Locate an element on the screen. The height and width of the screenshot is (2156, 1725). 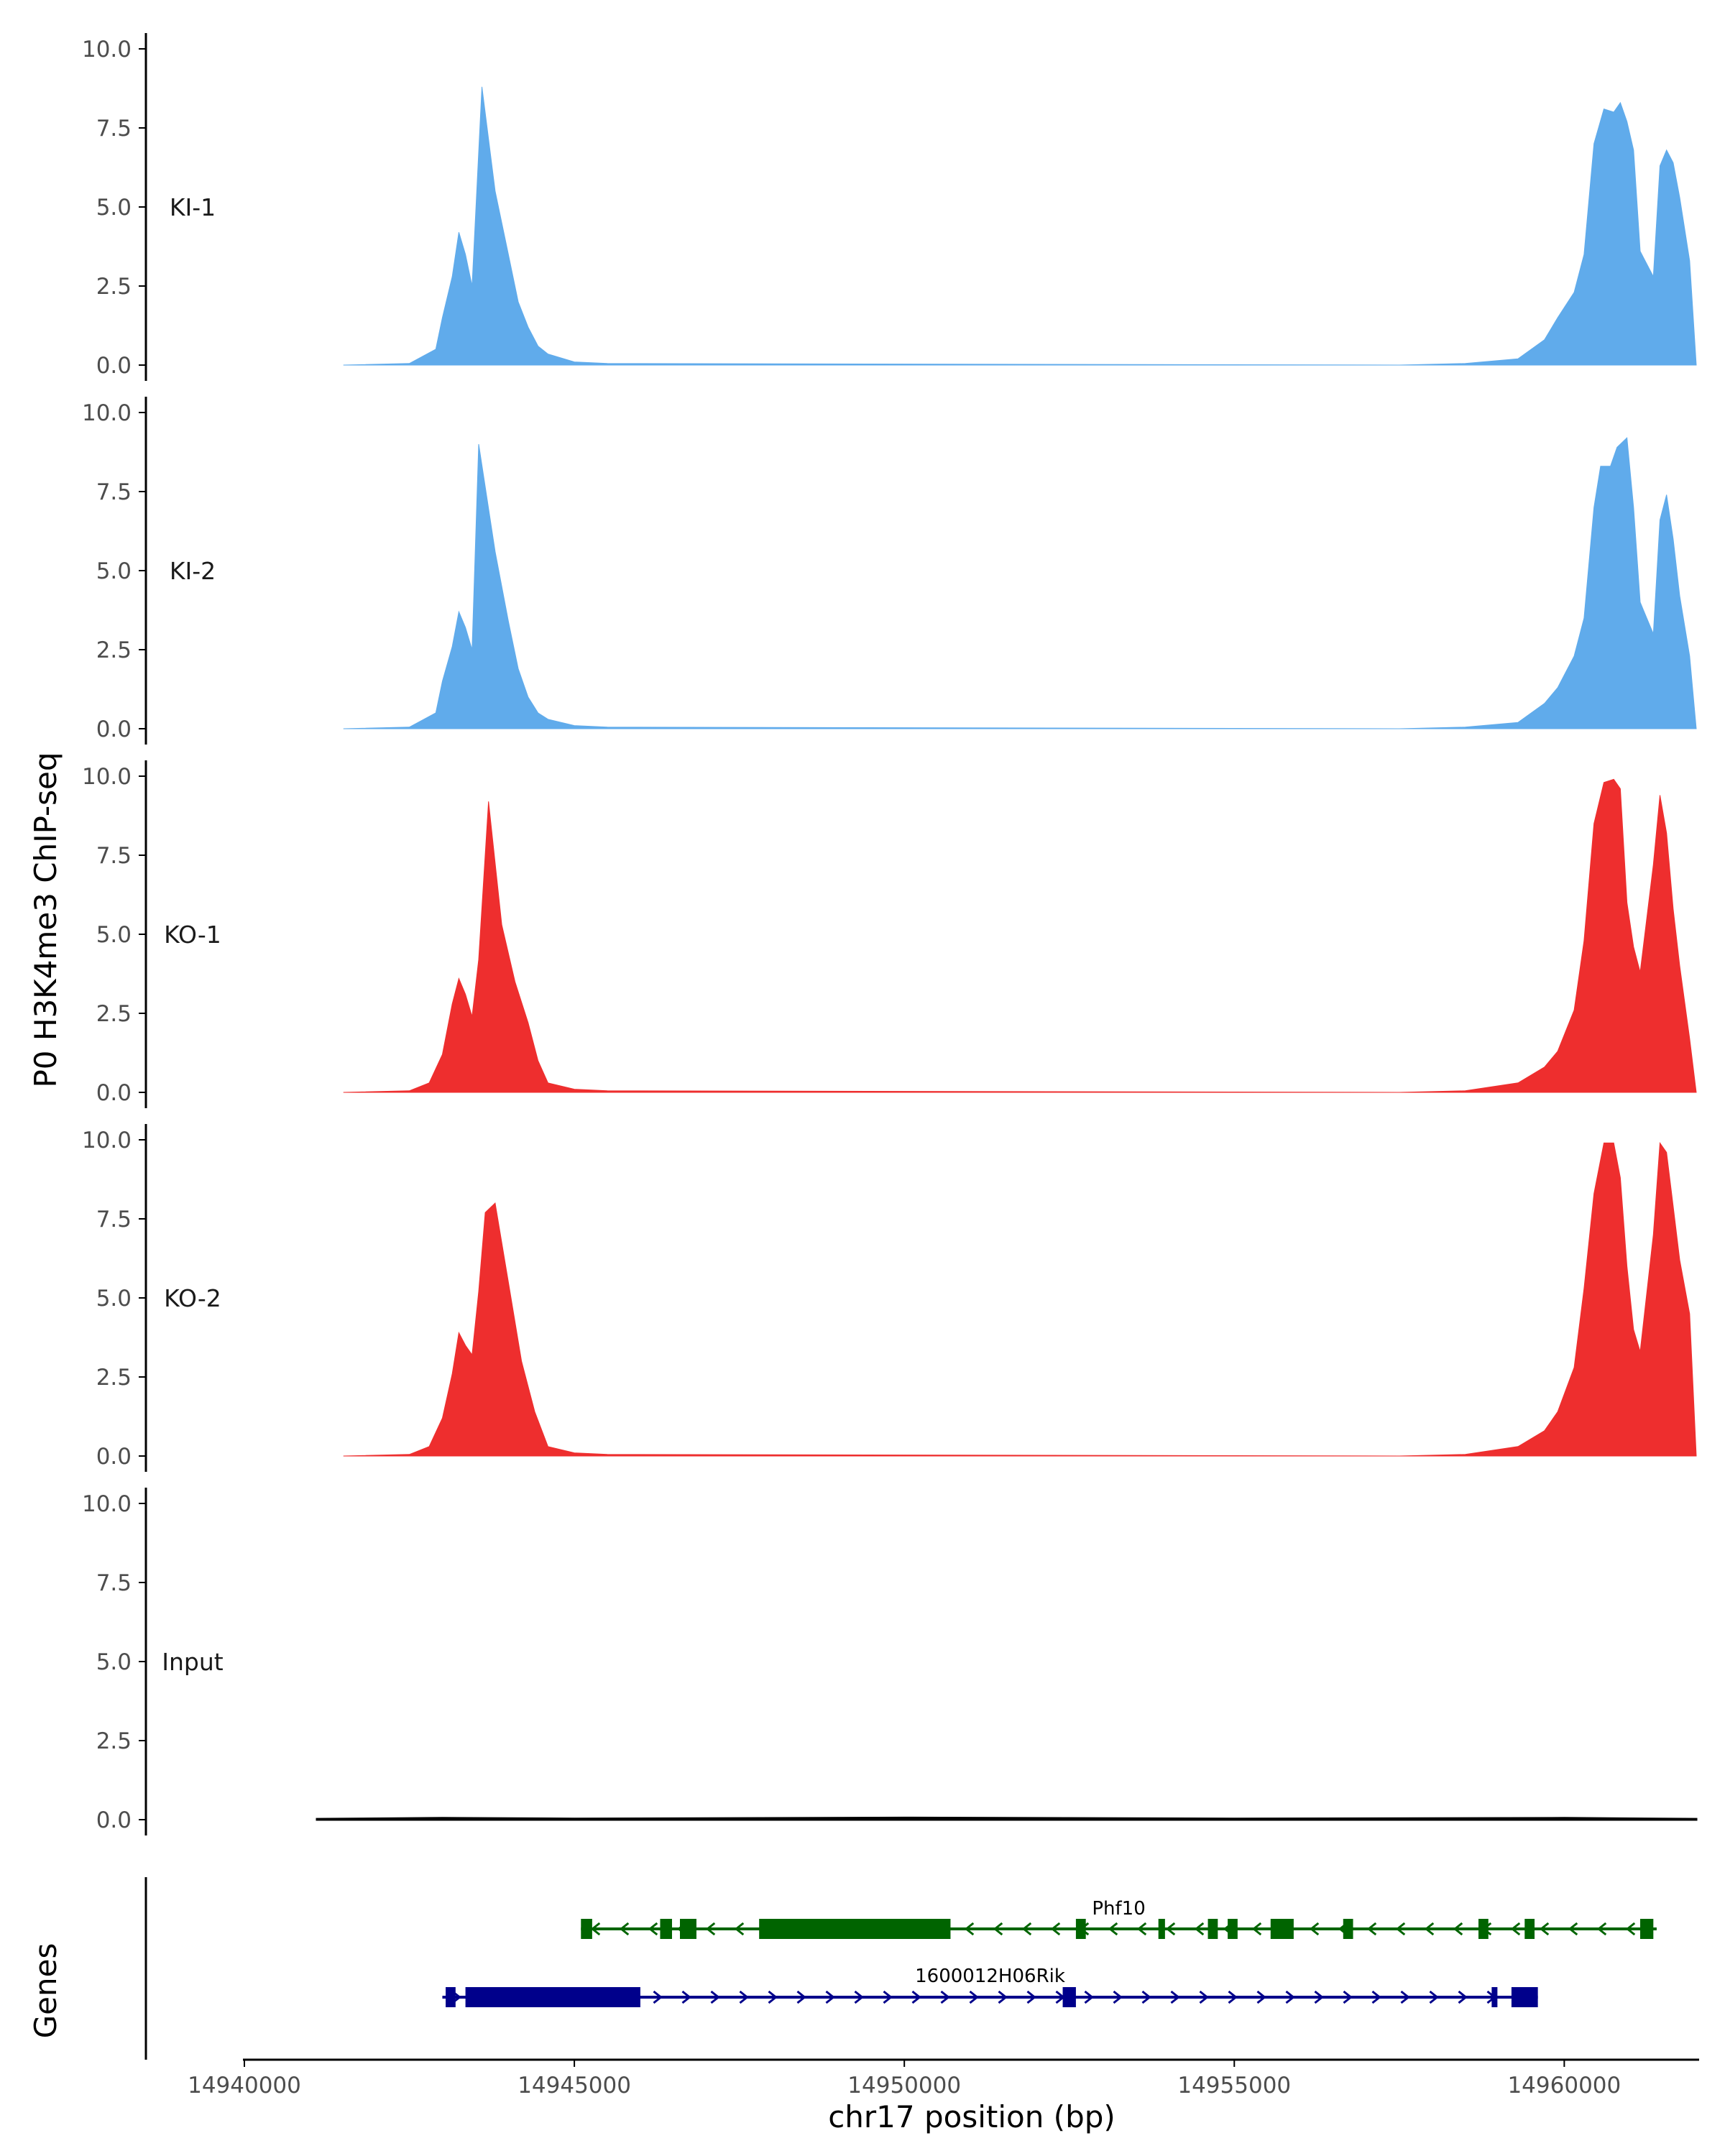
x-tick-label: 14955000 is located at coordinates (1234, 2086).